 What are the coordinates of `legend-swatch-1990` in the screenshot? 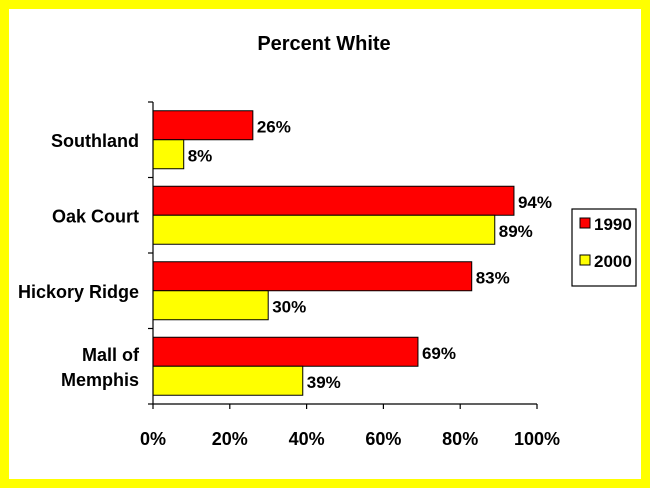 It's located at (585, 223).